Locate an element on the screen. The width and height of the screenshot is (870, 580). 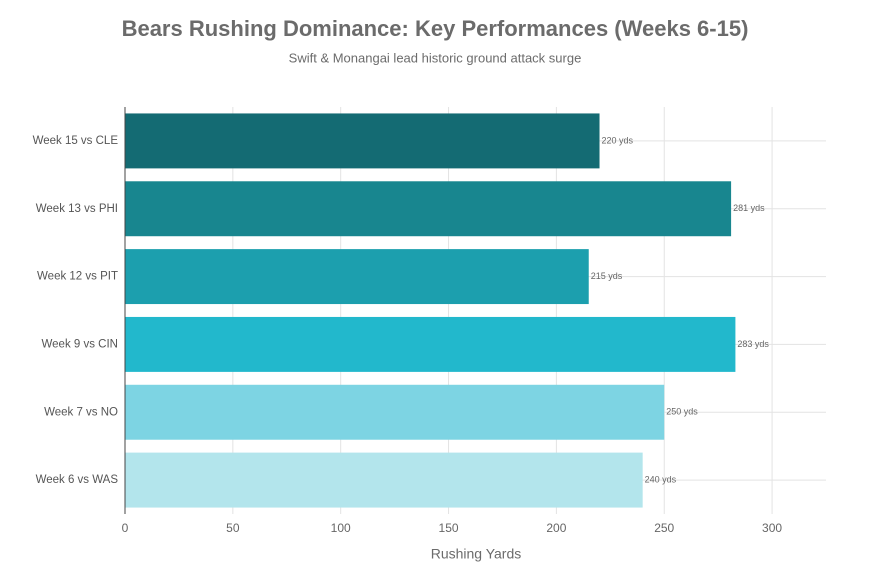
y-tick-label: Week 9 vs CIN is located at coordinates (80, 344).